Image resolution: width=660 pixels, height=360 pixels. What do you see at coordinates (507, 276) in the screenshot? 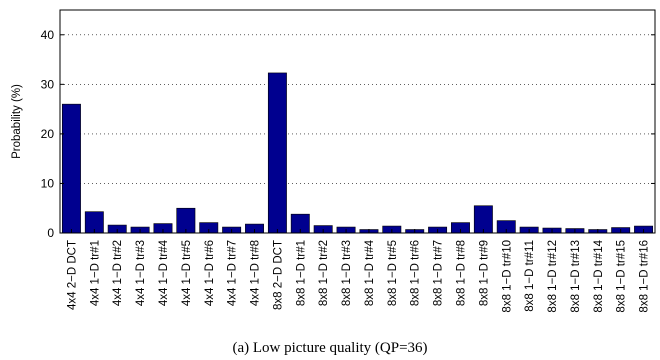
I see `x-tick-label: 8x8 1−D tr#10` at bounding box center [507, 276].